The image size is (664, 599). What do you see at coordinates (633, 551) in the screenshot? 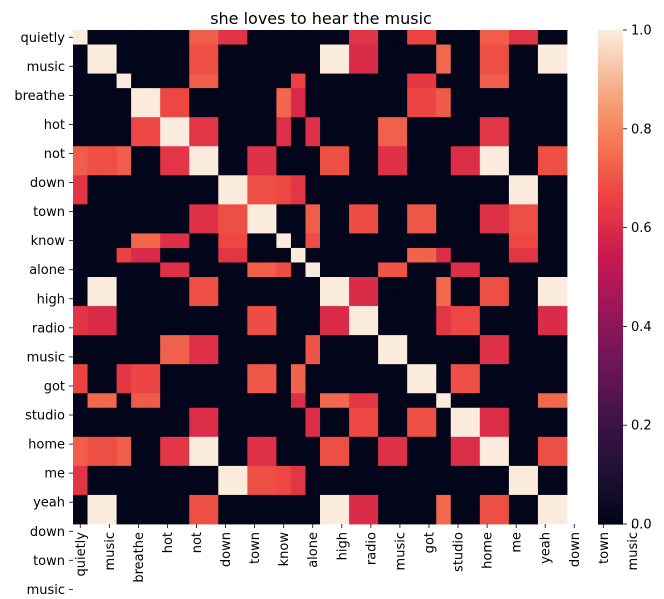
I see `x-tick-label: music` at bounding box center [633, 551].